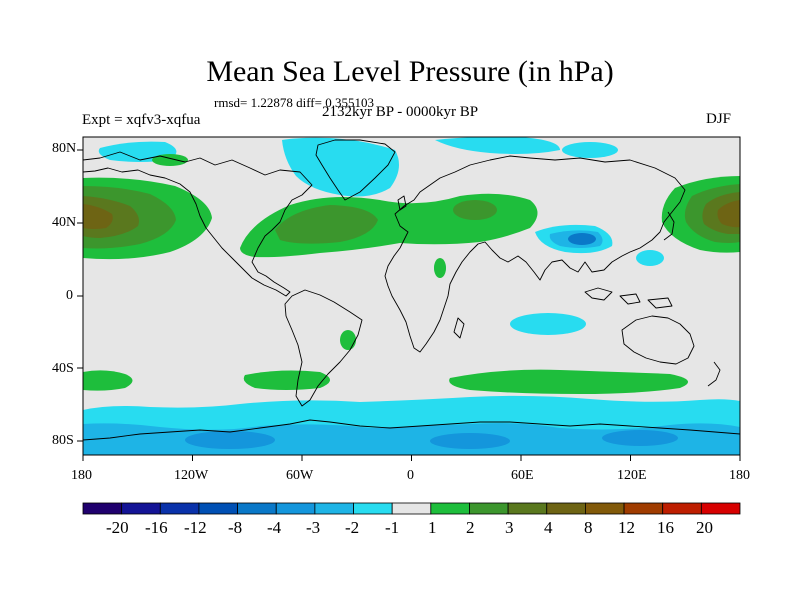 Image resolution: width=800 pixels, height=600 pixels. Describe the element at coordinates (535, 254) in the screenshot. I see `eurasia-africa-coastline` at that location.